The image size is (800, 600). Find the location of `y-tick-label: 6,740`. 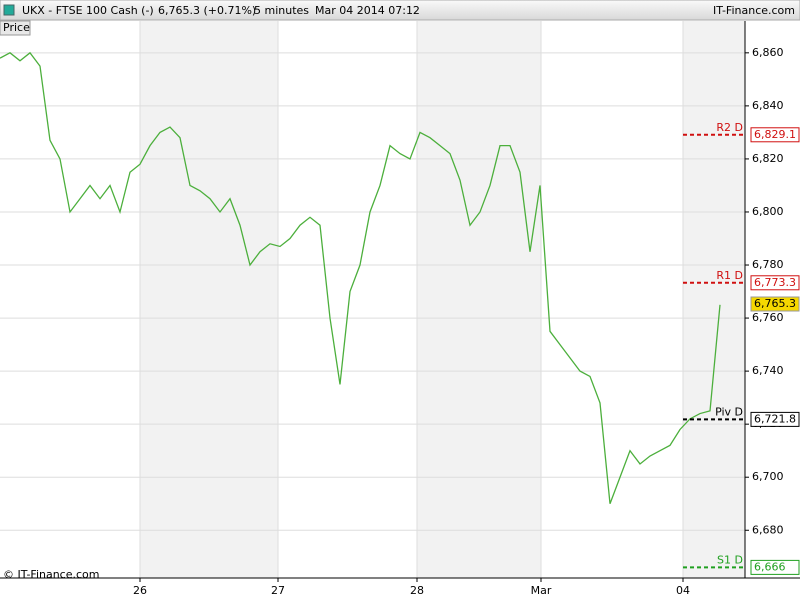

y-tick-label: 6,740 is located at coordinates (768, 370).